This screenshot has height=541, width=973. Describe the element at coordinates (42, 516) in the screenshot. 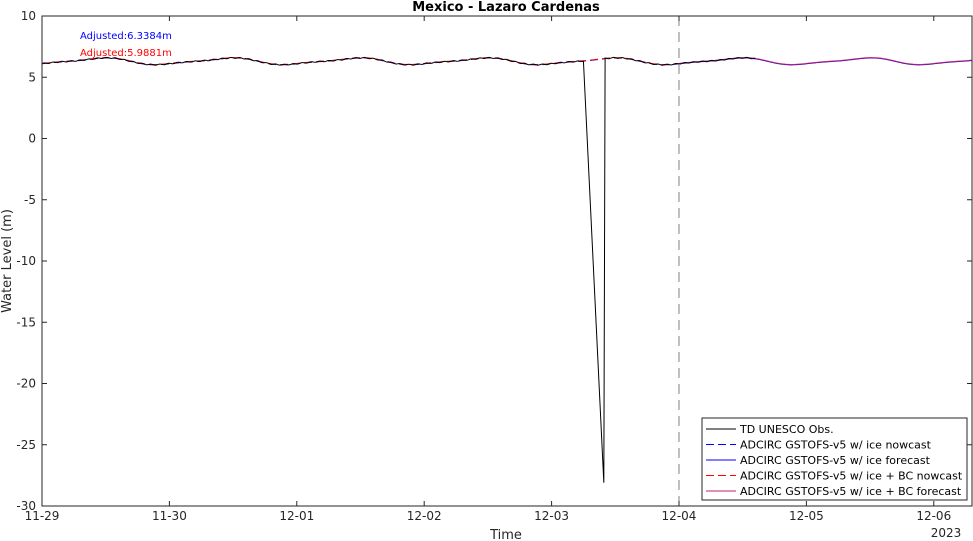

I see `x-tick-label: 11-29` at that location.